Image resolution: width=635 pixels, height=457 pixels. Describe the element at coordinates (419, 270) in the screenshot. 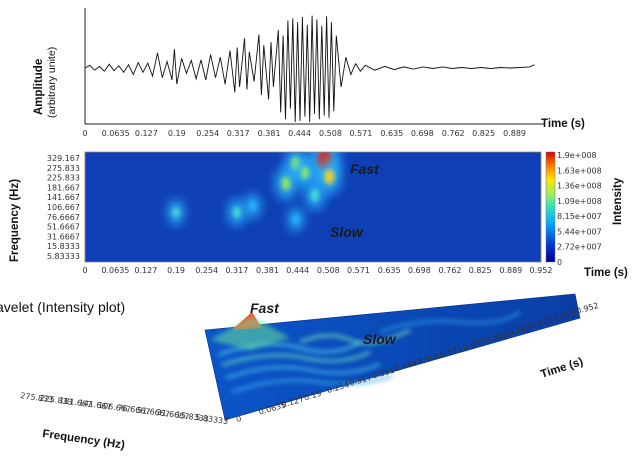

I see `heatmap-x-tick-label: 0.698` at that location.